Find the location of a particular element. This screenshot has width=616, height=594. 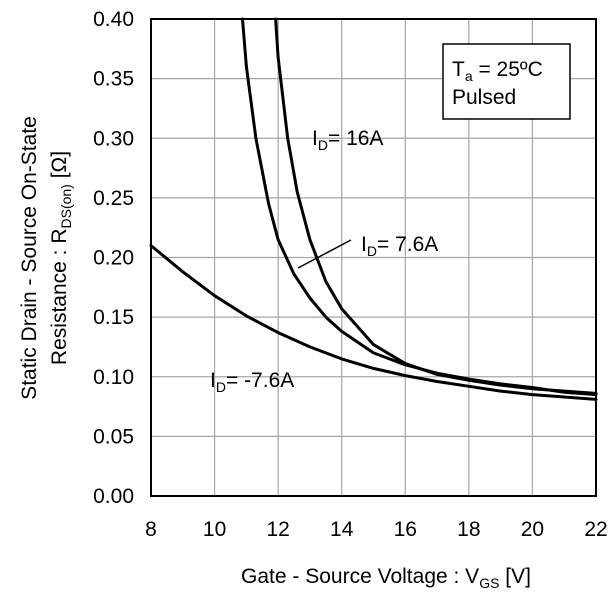

leader-line-7-6a is located at coordinates (324, 254).